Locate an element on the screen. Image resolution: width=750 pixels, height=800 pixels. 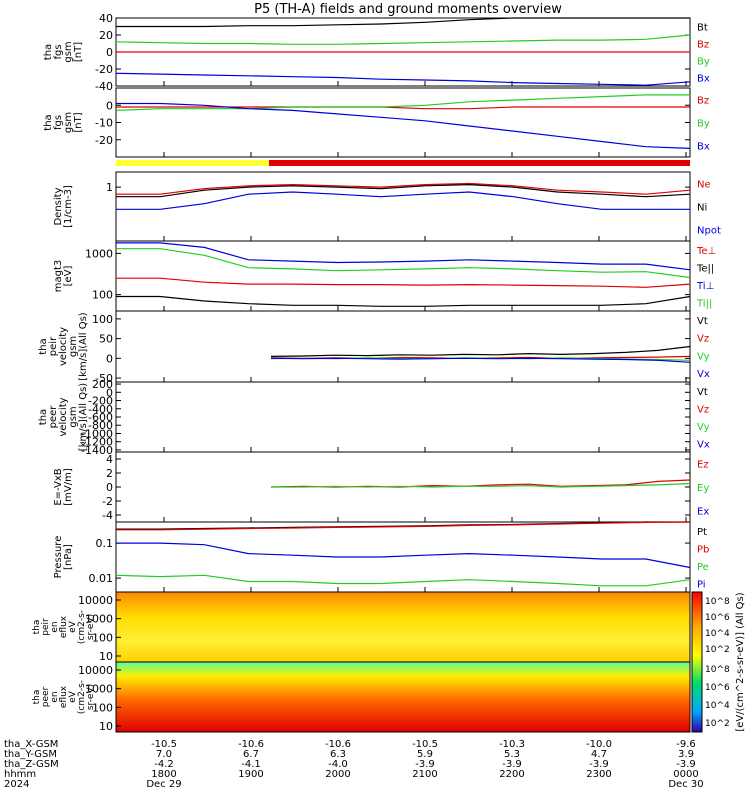
panel-fgs-gsm-zoom: 0 -10 -20 tha fgs gsm [nT] Bz By Bx is located at coordinates (376, 122).